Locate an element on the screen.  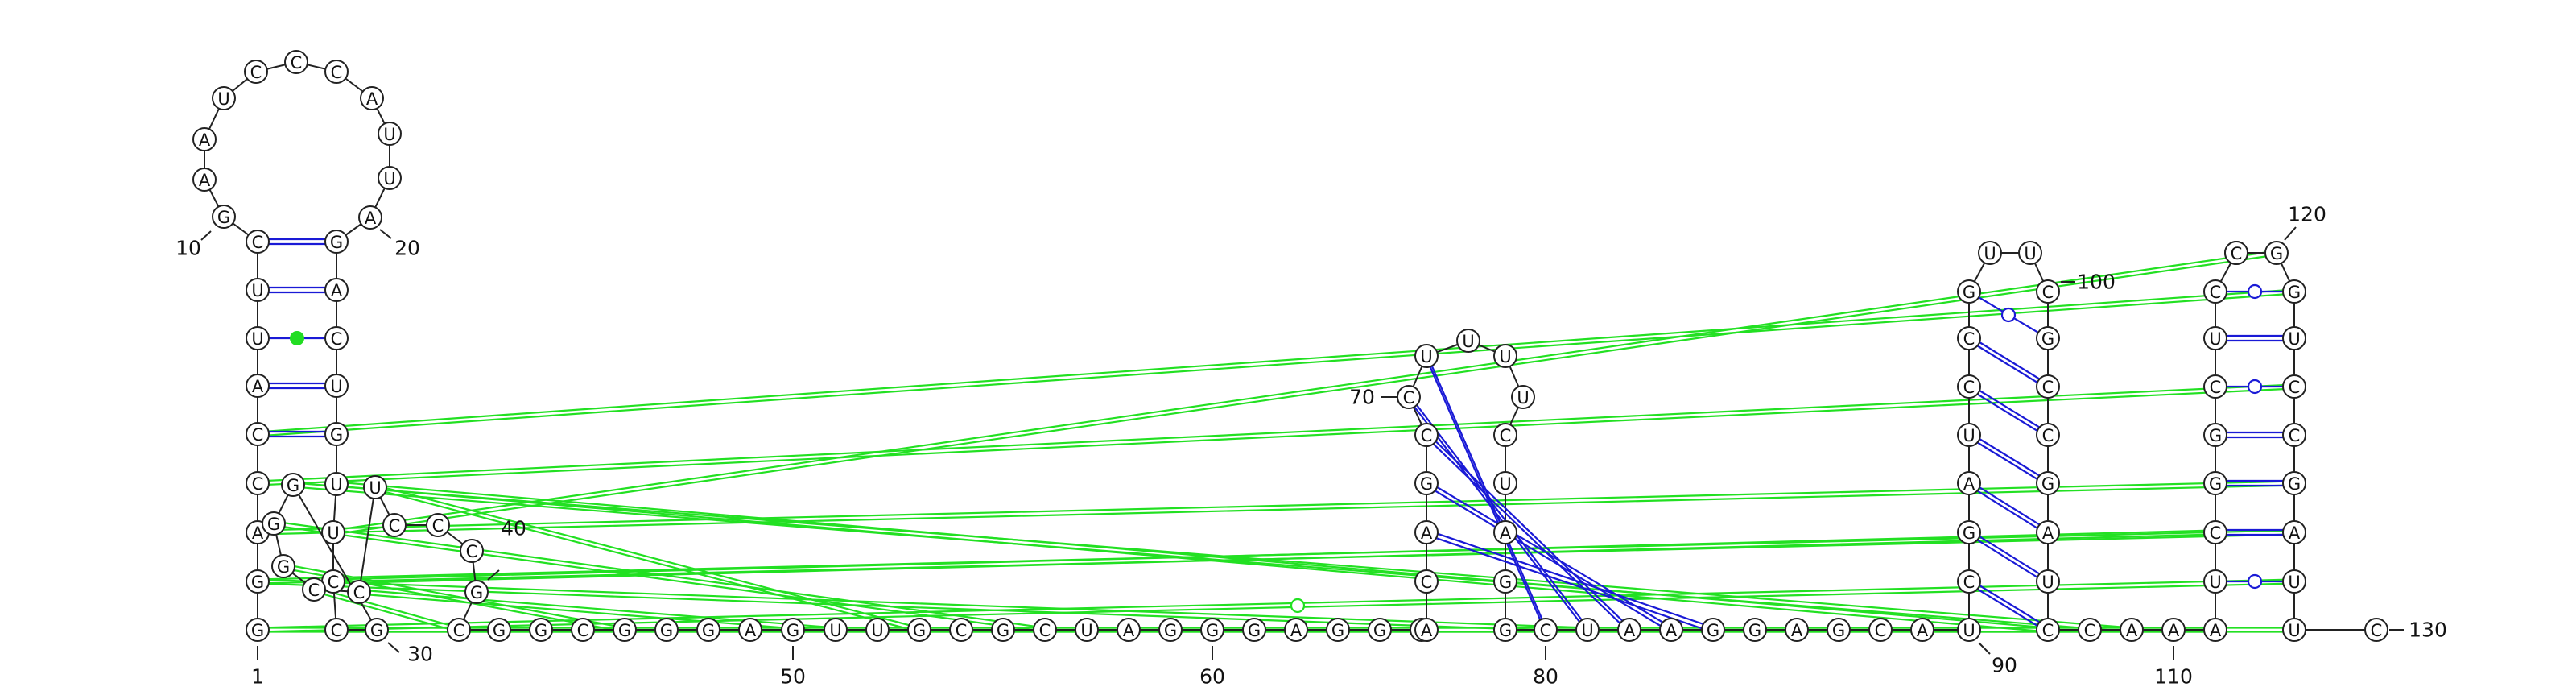
backbone-segment is located at coordinates (335, 557).